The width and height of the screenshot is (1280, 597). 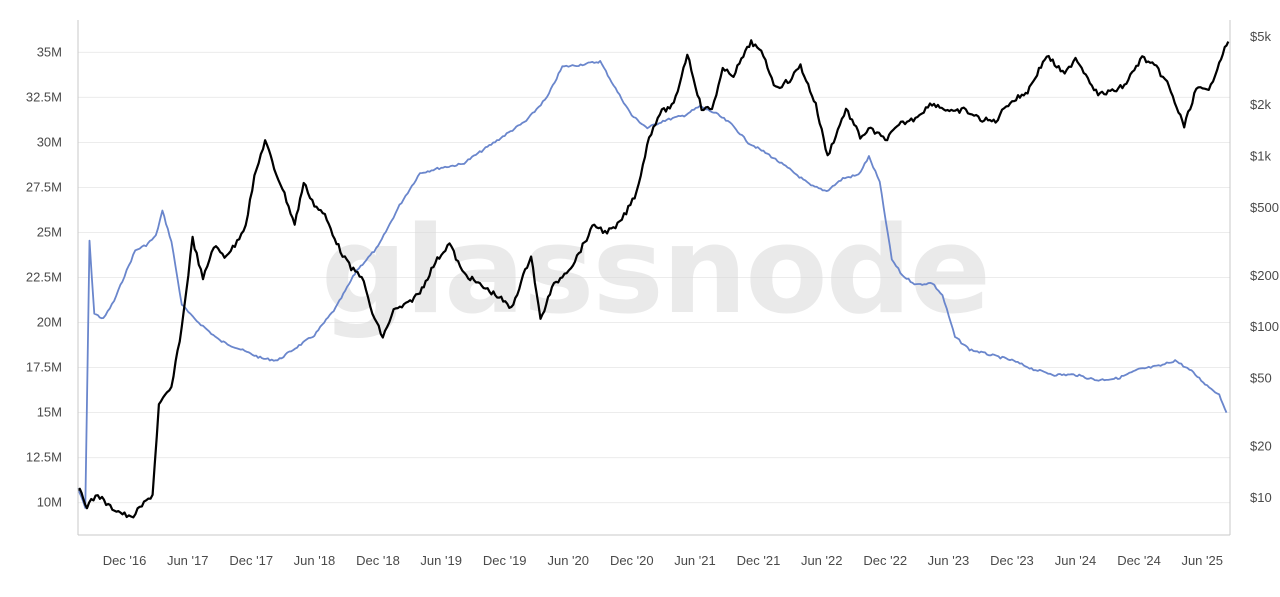 I want to click on y-left-tick-label: 22.5M, so click(x=44, y=277).